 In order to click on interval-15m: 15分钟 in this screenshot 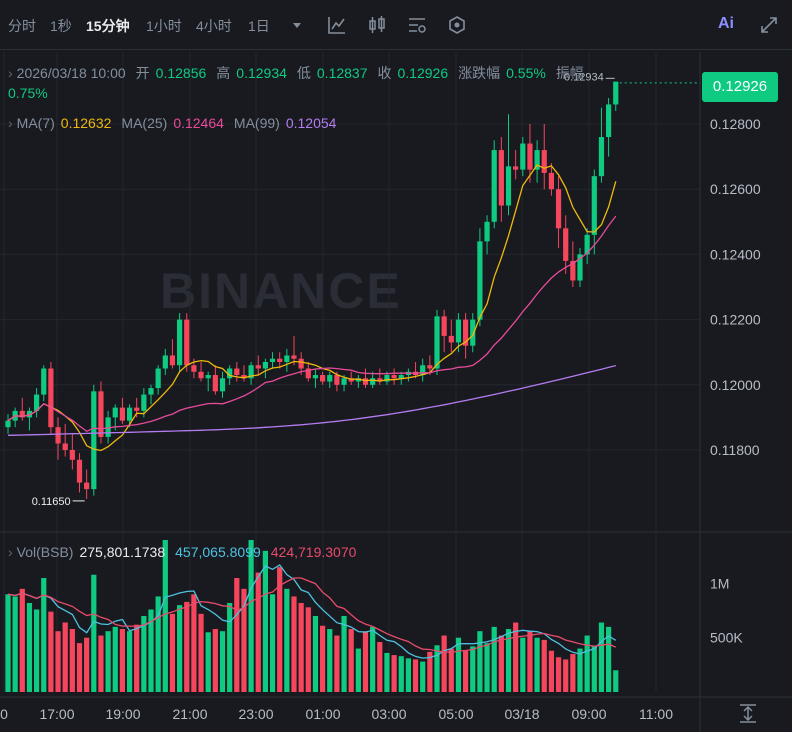, I will do `click(108, 26)`.